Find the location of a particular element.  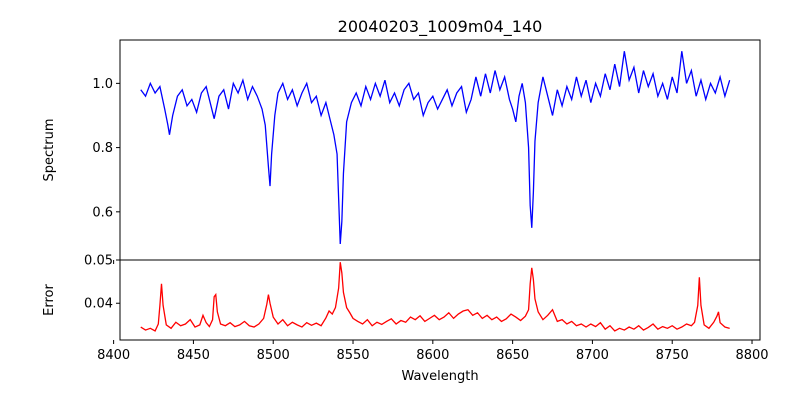

error-y-tick-label: 0.05 is located at coordinates (98, 261).